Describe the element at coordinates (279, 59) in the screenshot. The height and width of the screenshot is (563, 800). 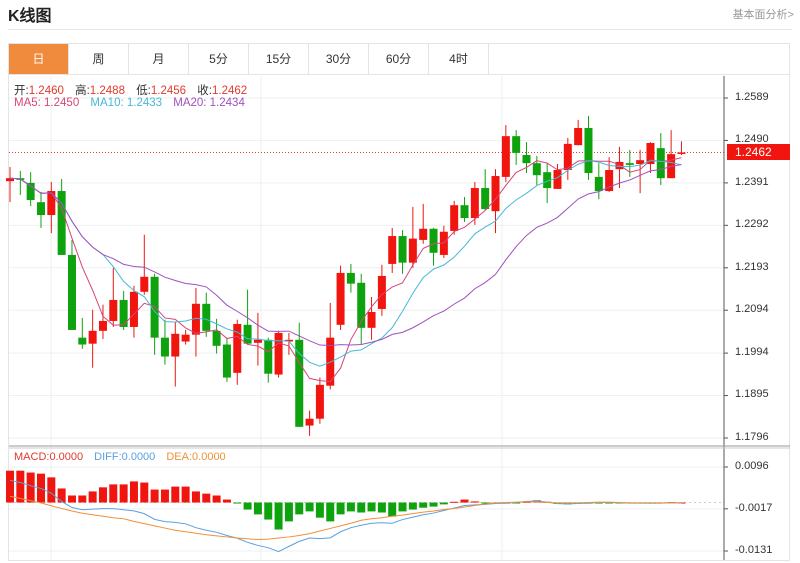
I see `tab-15min: 15分` at that location.